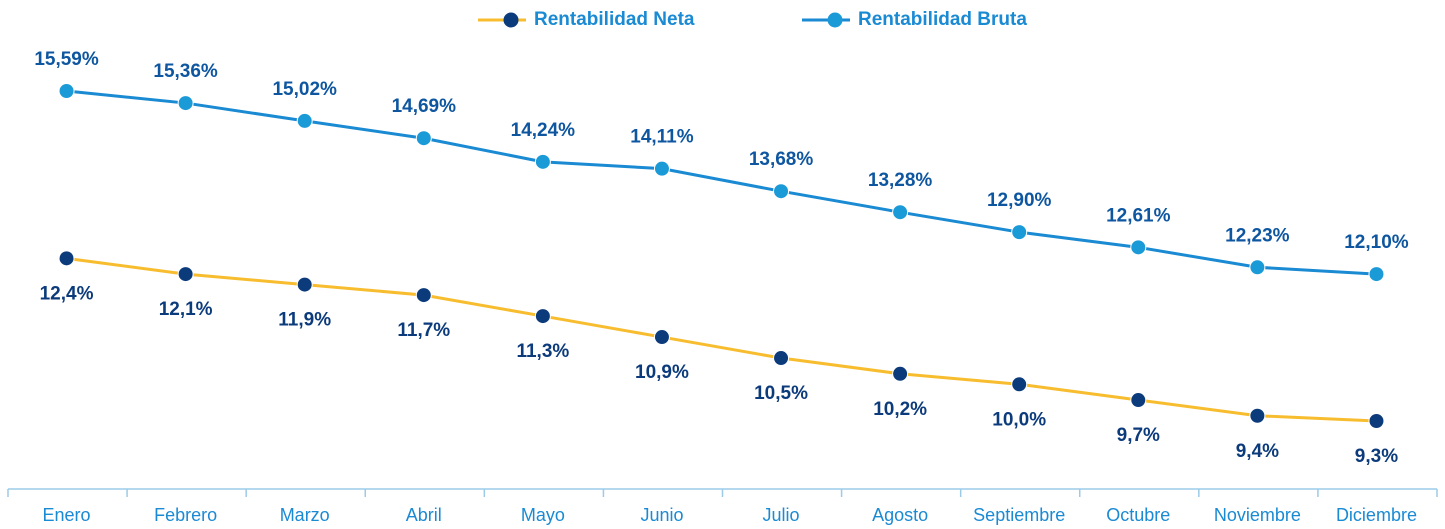 The width and height of the screenshot is (1445, 529). What do you see at coordinates (781, 159) in the screenshot?
I see `data-label: 13,68%` at bounding box center [781, 159].